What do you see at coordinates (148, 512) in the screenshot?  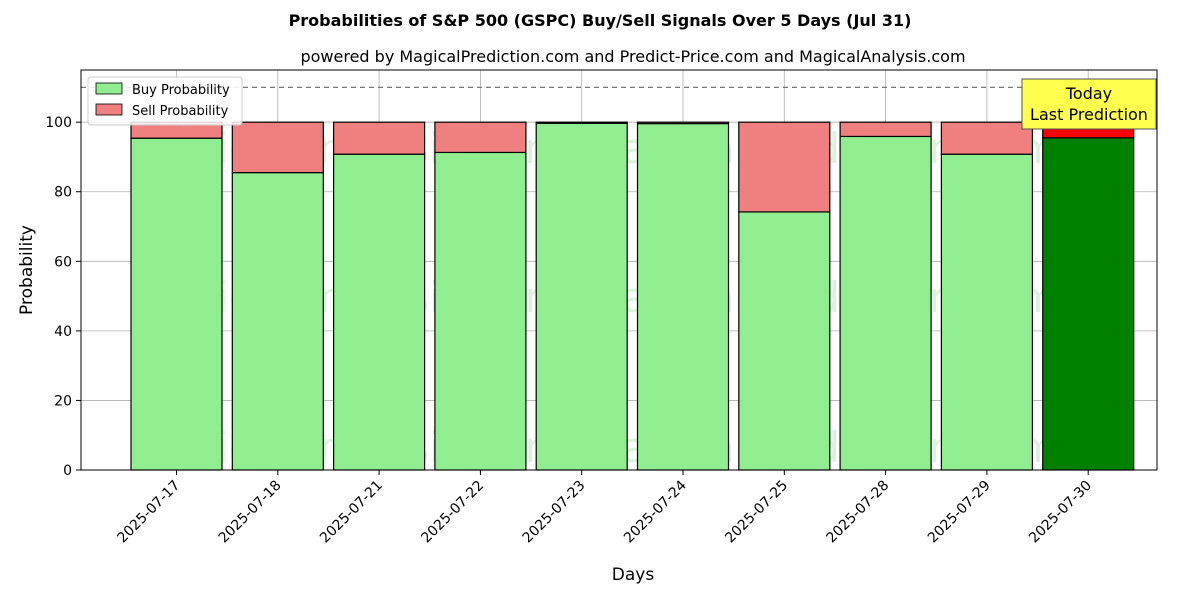 I see `x-tick-label: 2025-07-17` at bounding box center [148, 512].